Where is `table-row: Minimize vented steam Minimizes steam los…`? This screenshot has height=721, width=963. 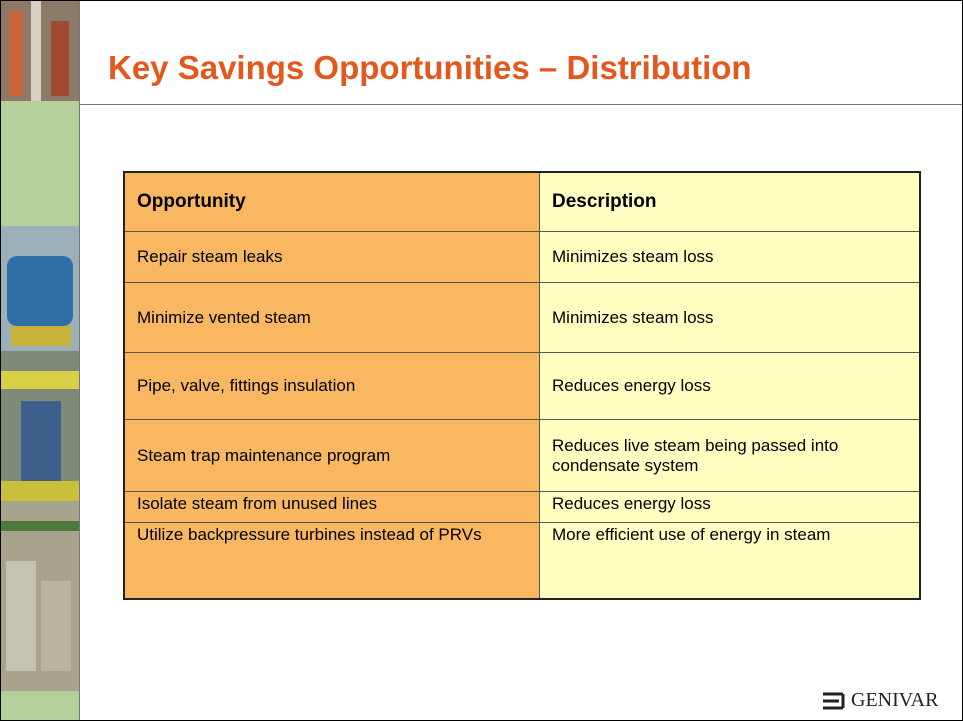 table-row: Minimize vented steam Minimizes steam los… is located at coordinates (522, 317).